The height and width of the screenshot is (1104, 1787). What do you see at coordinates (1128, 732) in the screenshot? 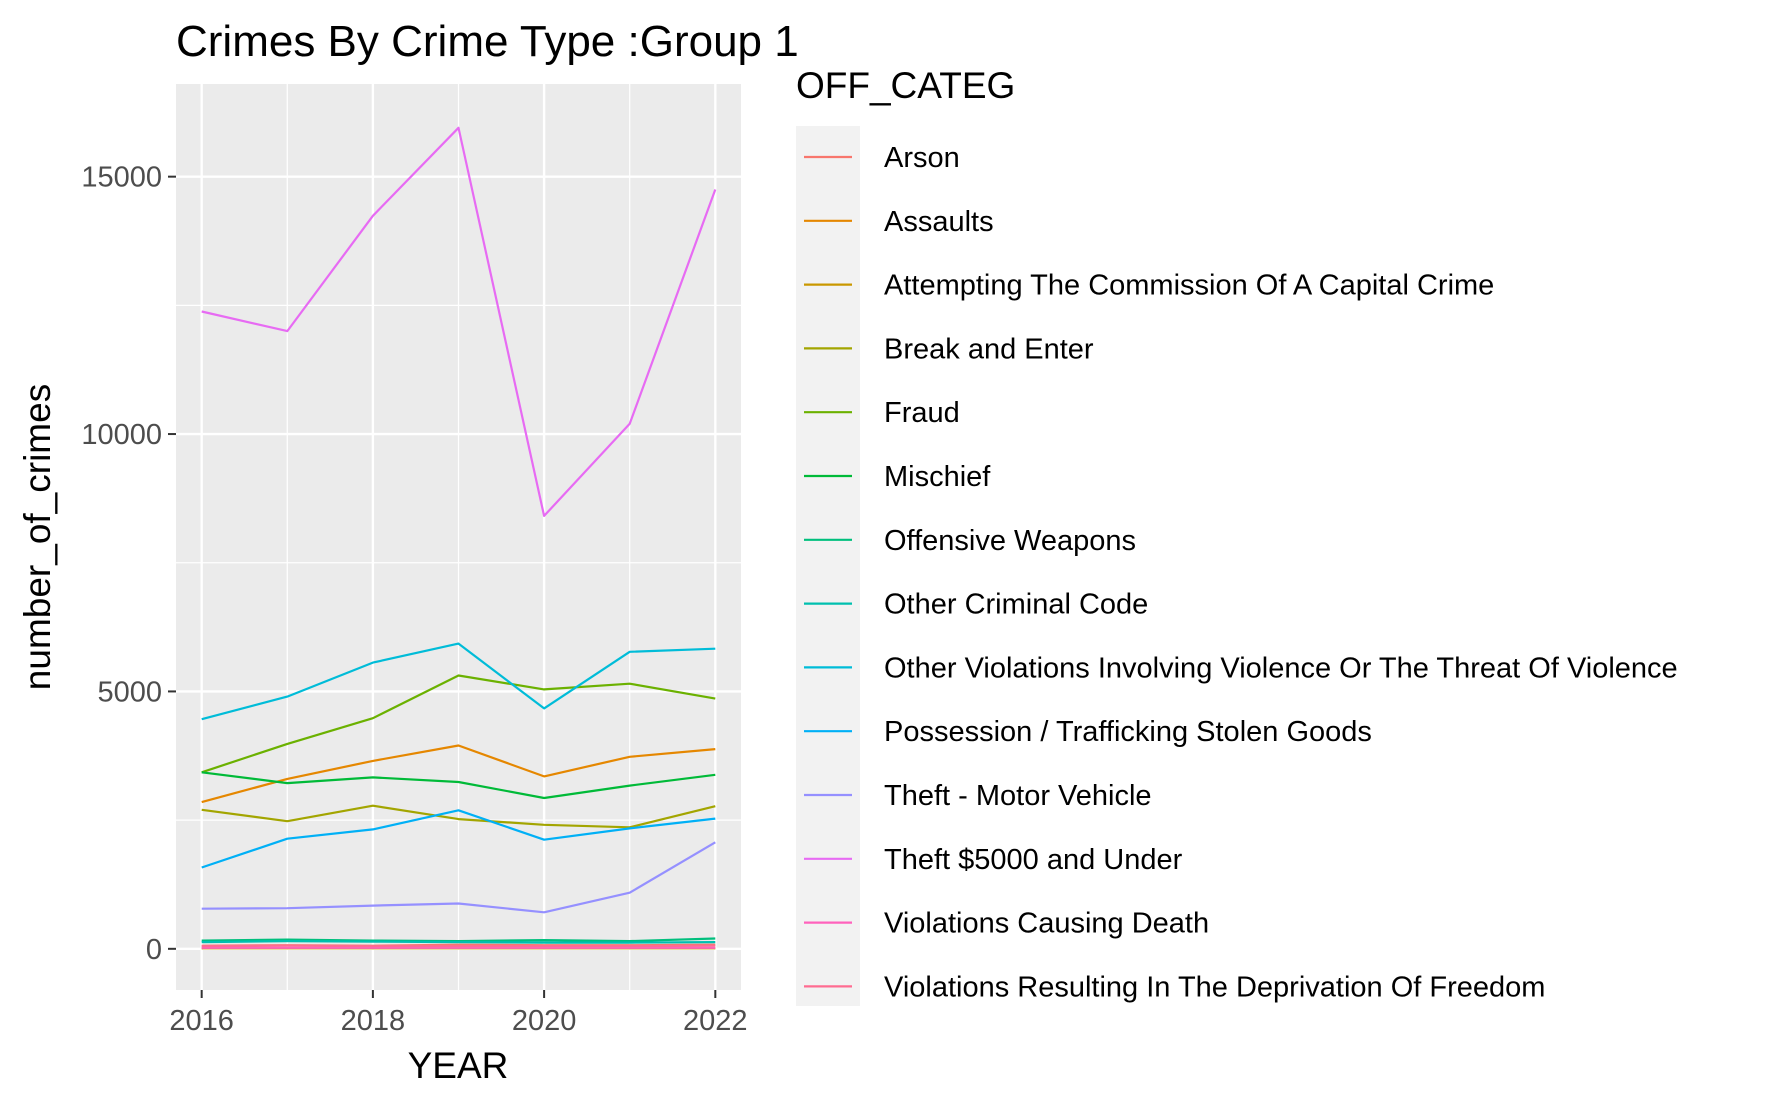
I see `legend-label-9: Possession / Trafficking Stolen Goods` at bounding box center [1128, 732].